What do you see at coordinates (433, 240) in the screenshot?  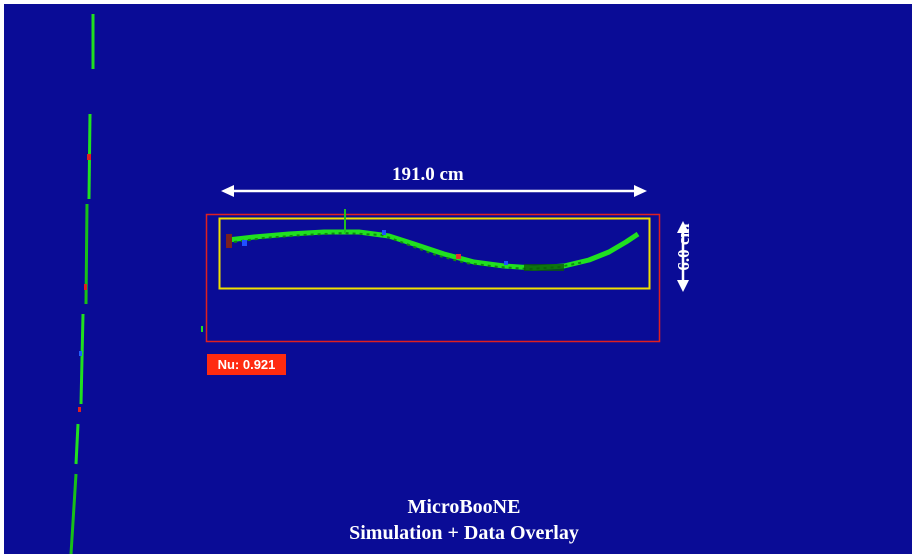 I see `candidate-track` at bounding box center [433, 240].